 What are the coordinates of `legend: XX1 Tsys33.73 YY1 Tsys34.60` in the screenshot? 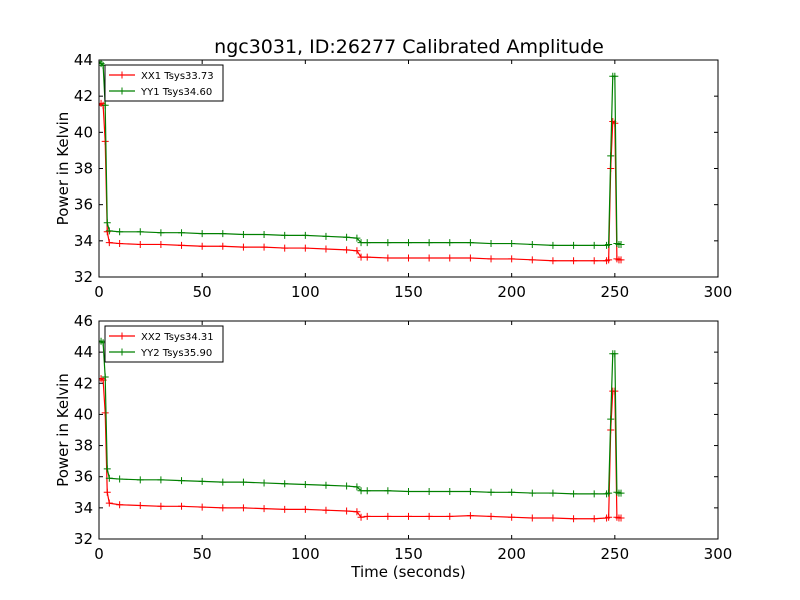 It's located at (164, 83).